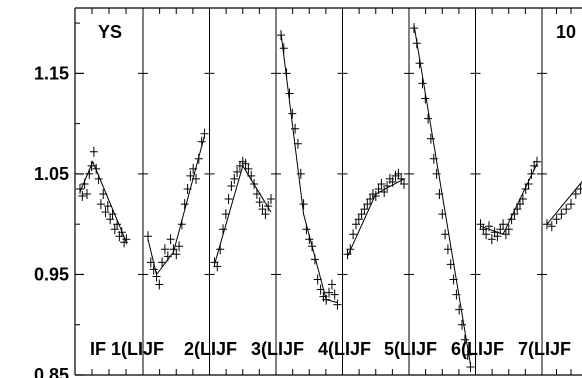 The image size is (582, 378). I want to click on y-tick-labels: 0.85 0.95 1.05 1.15, so click(51, 220).